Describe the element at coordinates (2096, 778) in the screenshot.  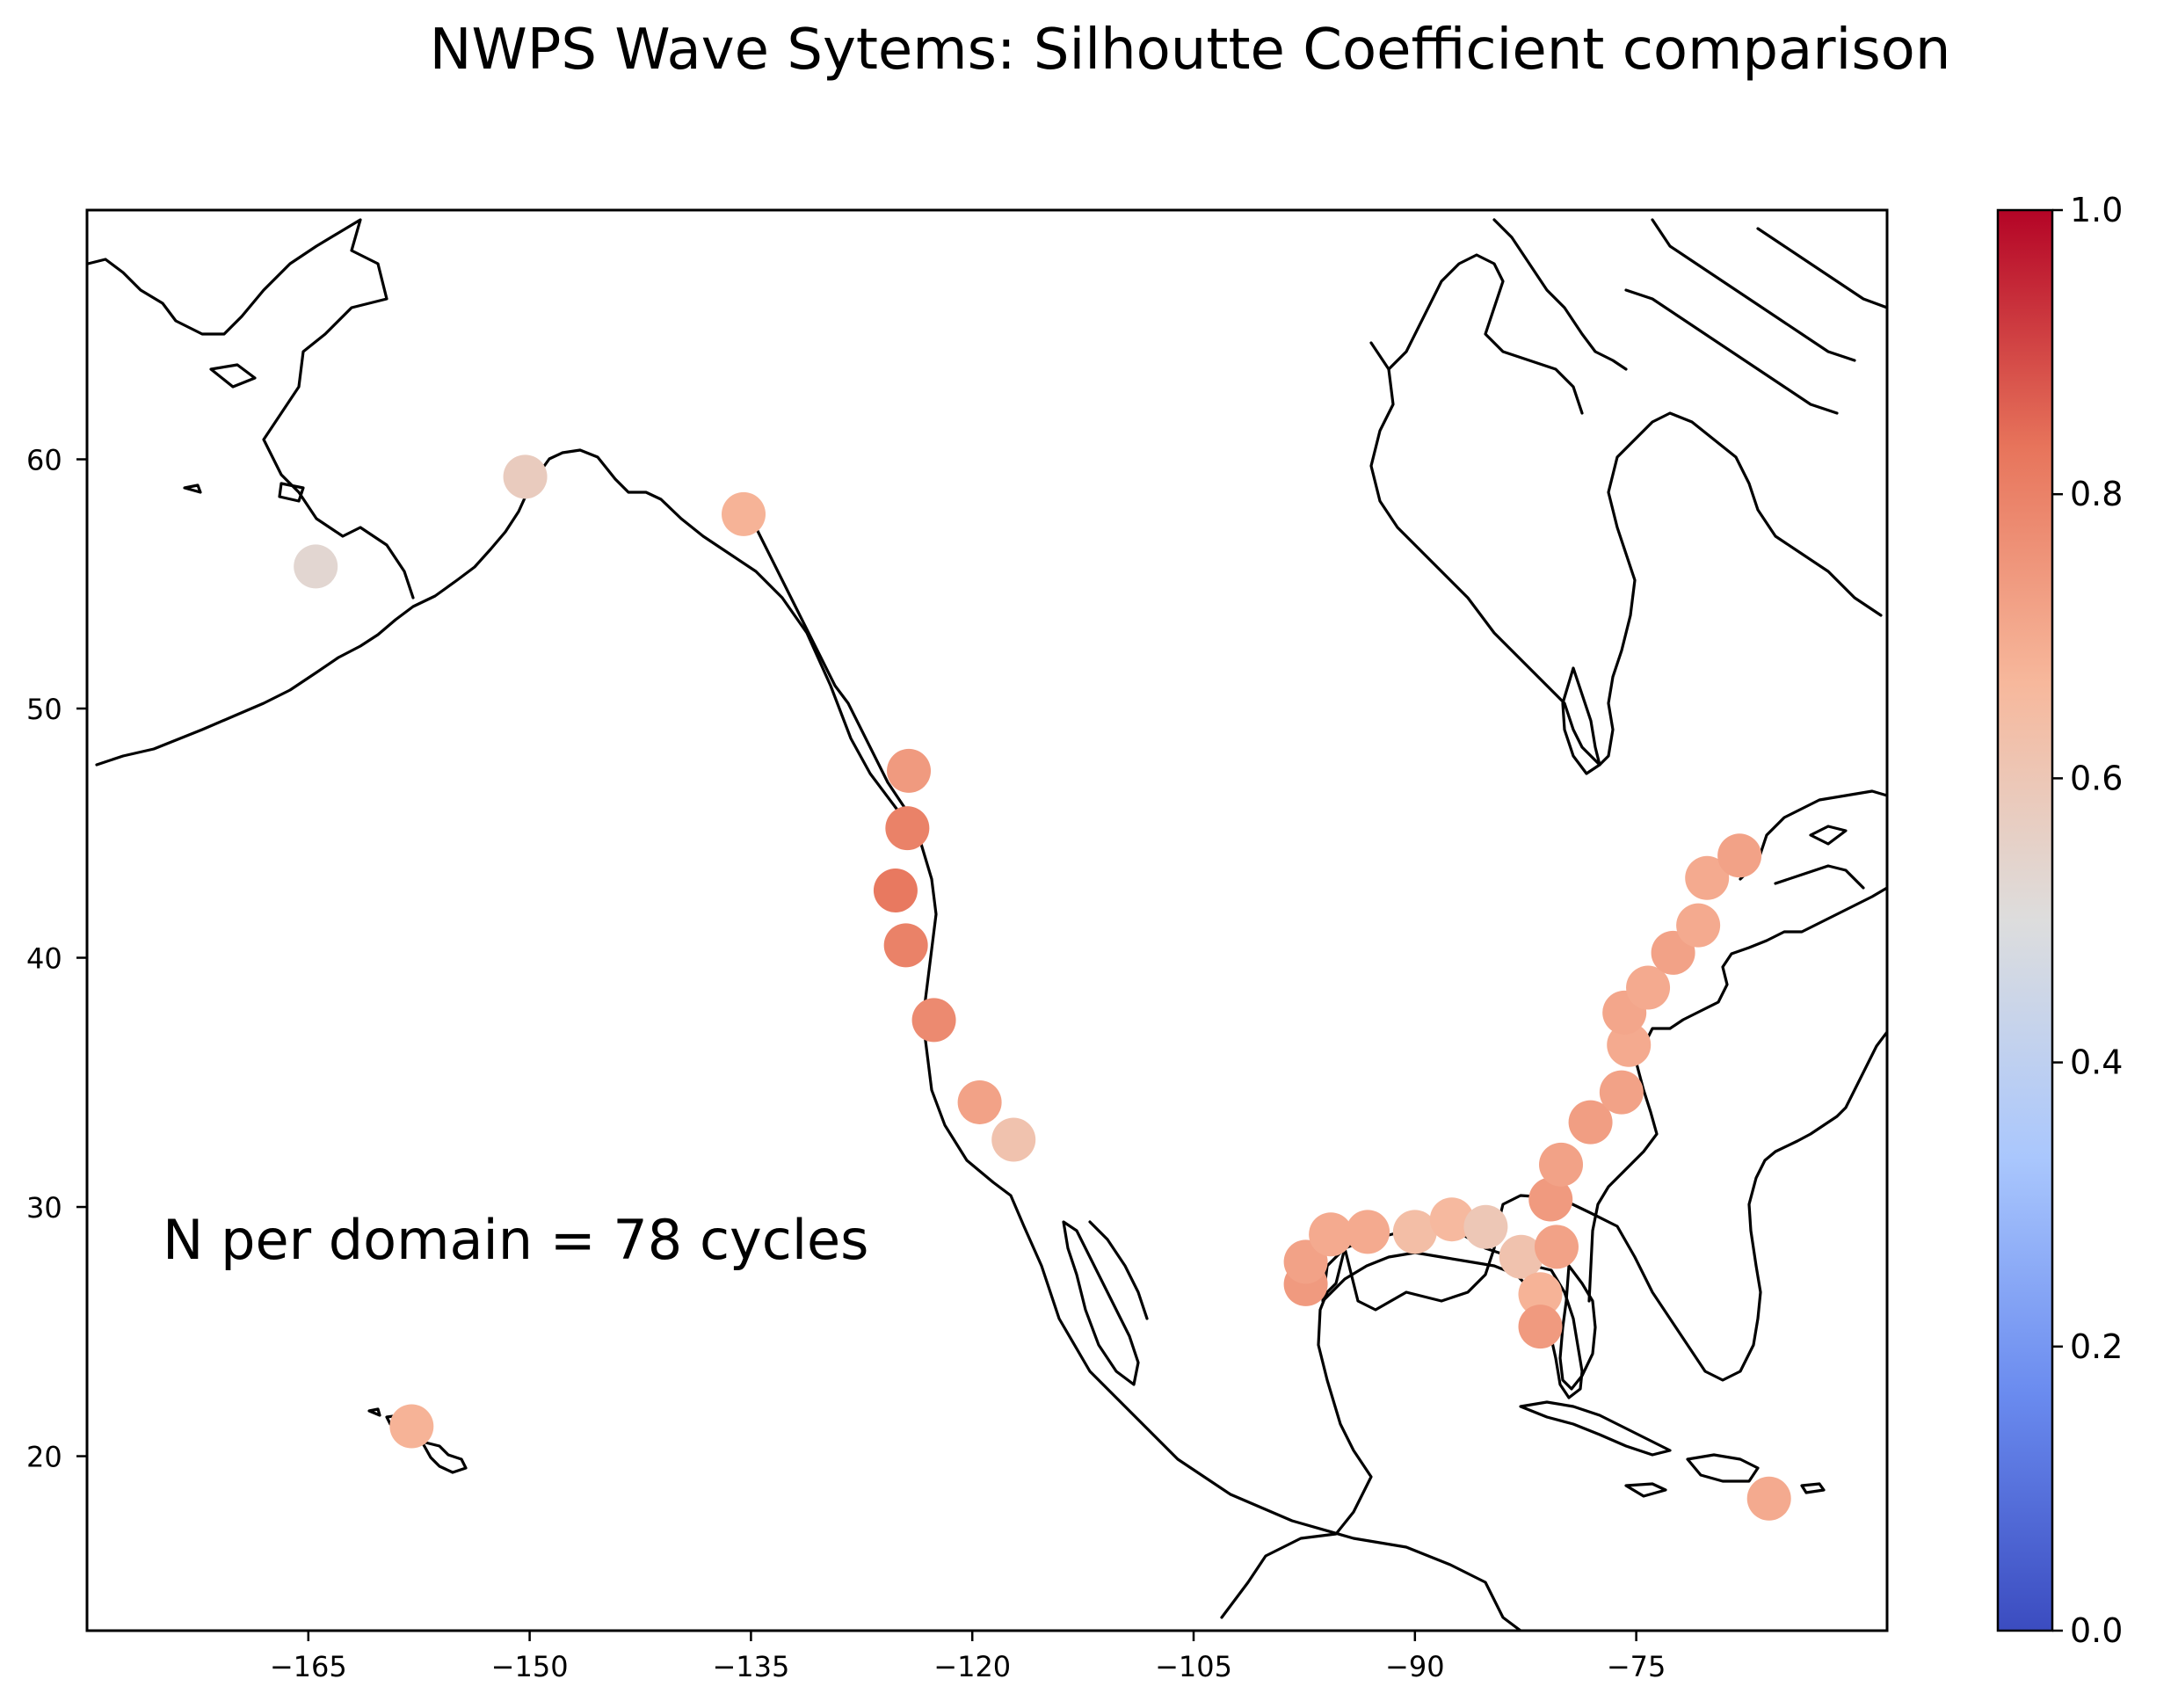
I see `colorbar-tick-label: 0.6` at that location.